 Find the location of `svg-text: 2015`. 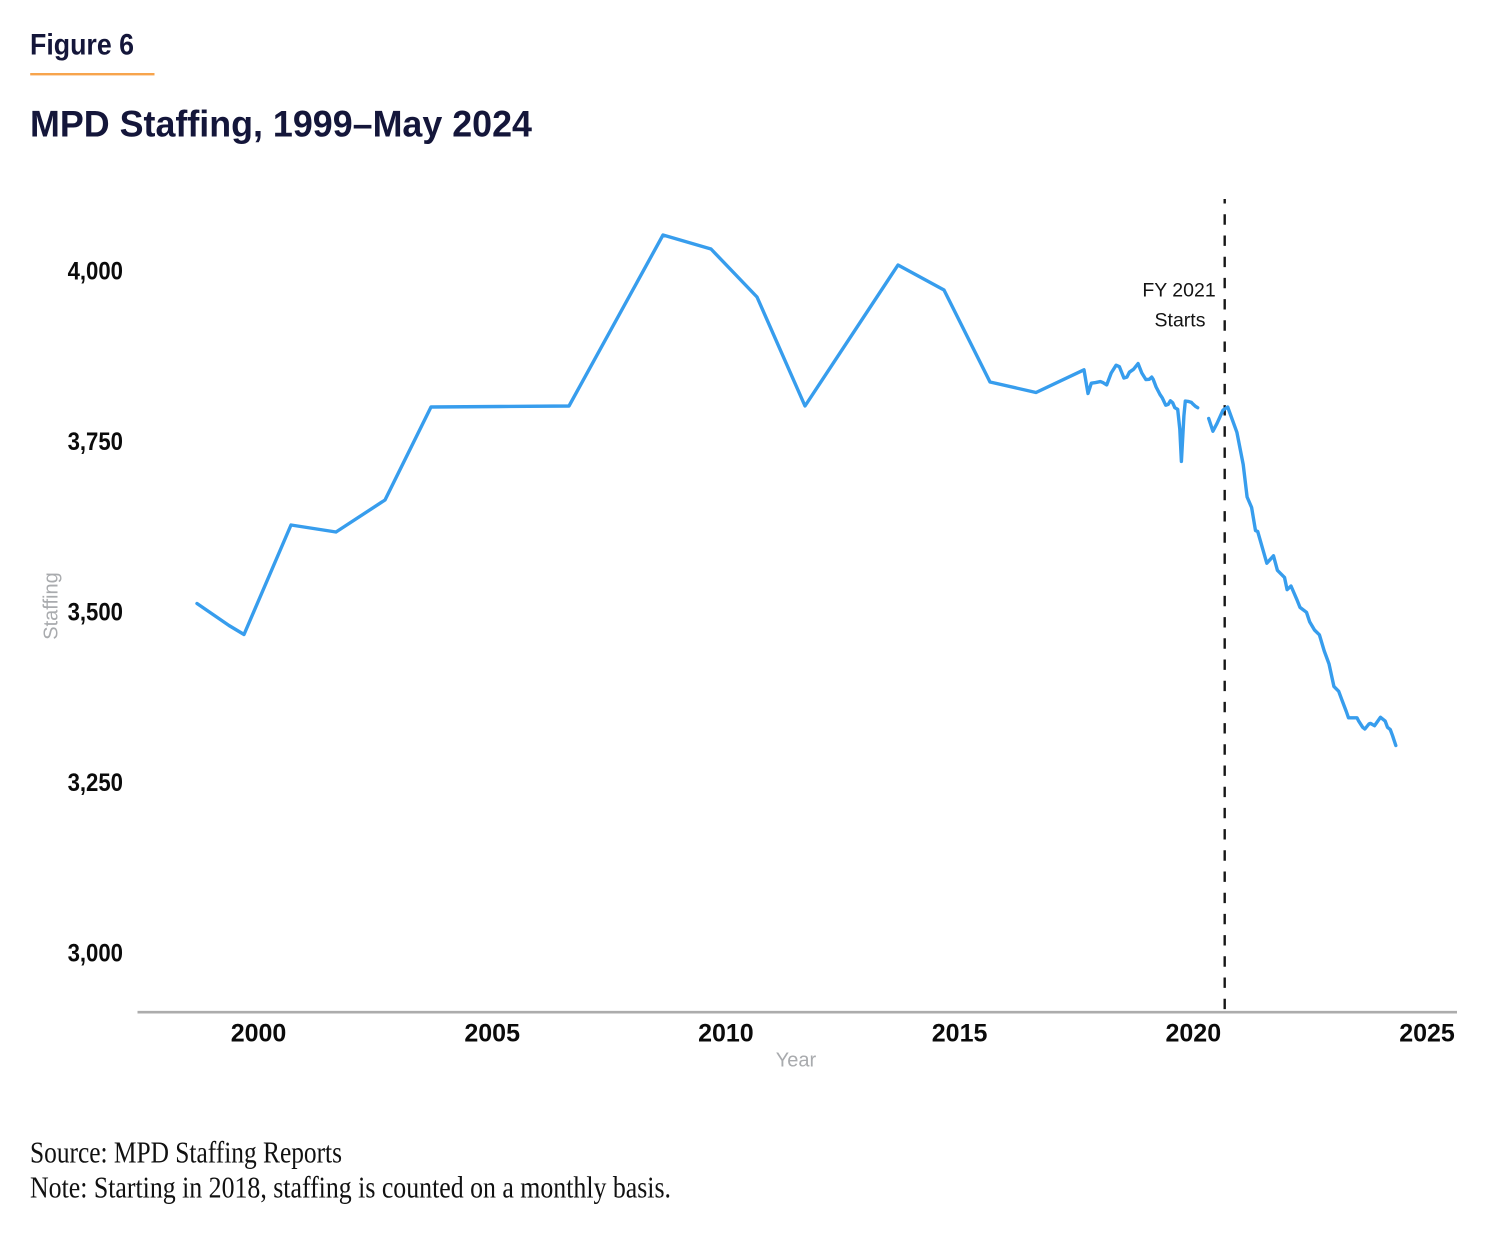

svg-text: 2015 is located at coordinates (960, 1034).